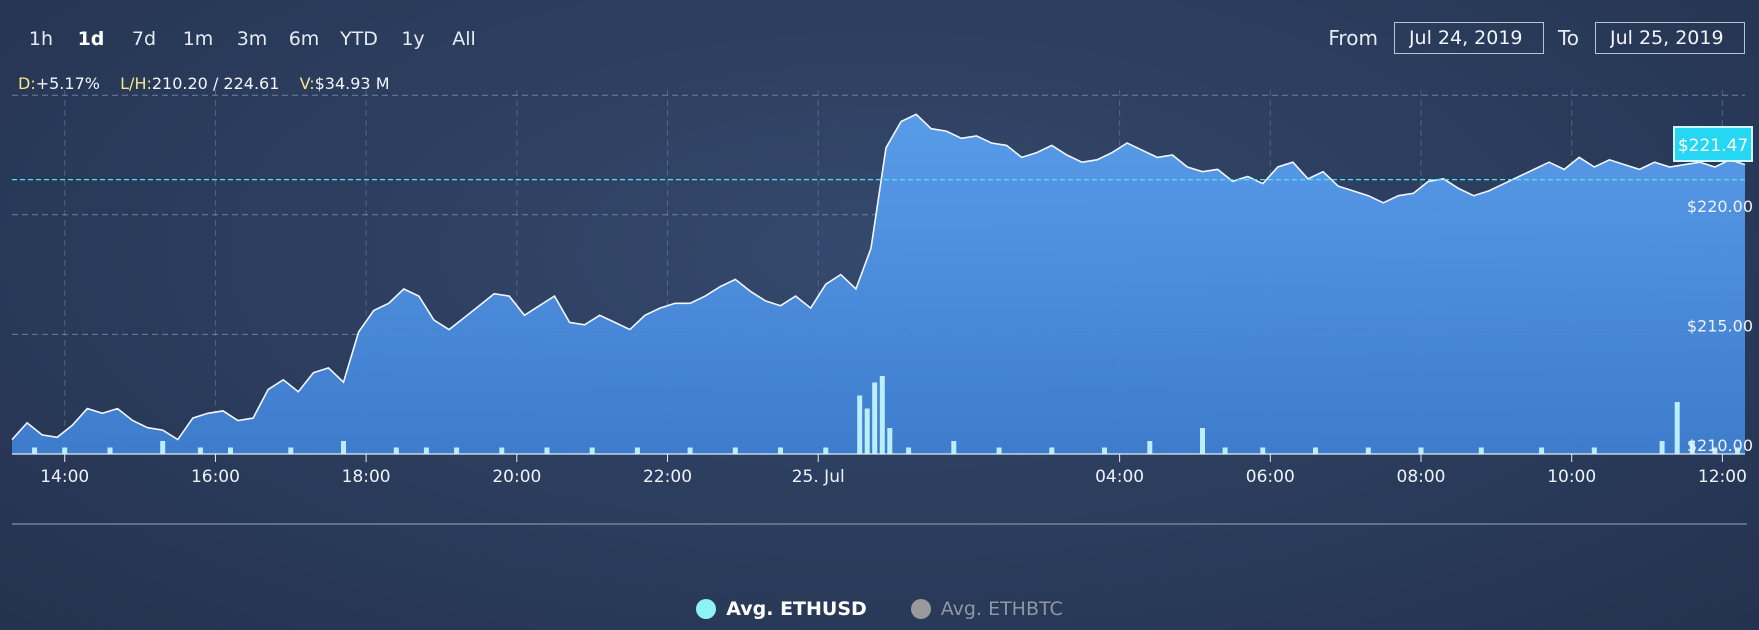  I want to click on volume-bars, so click(886, 415).